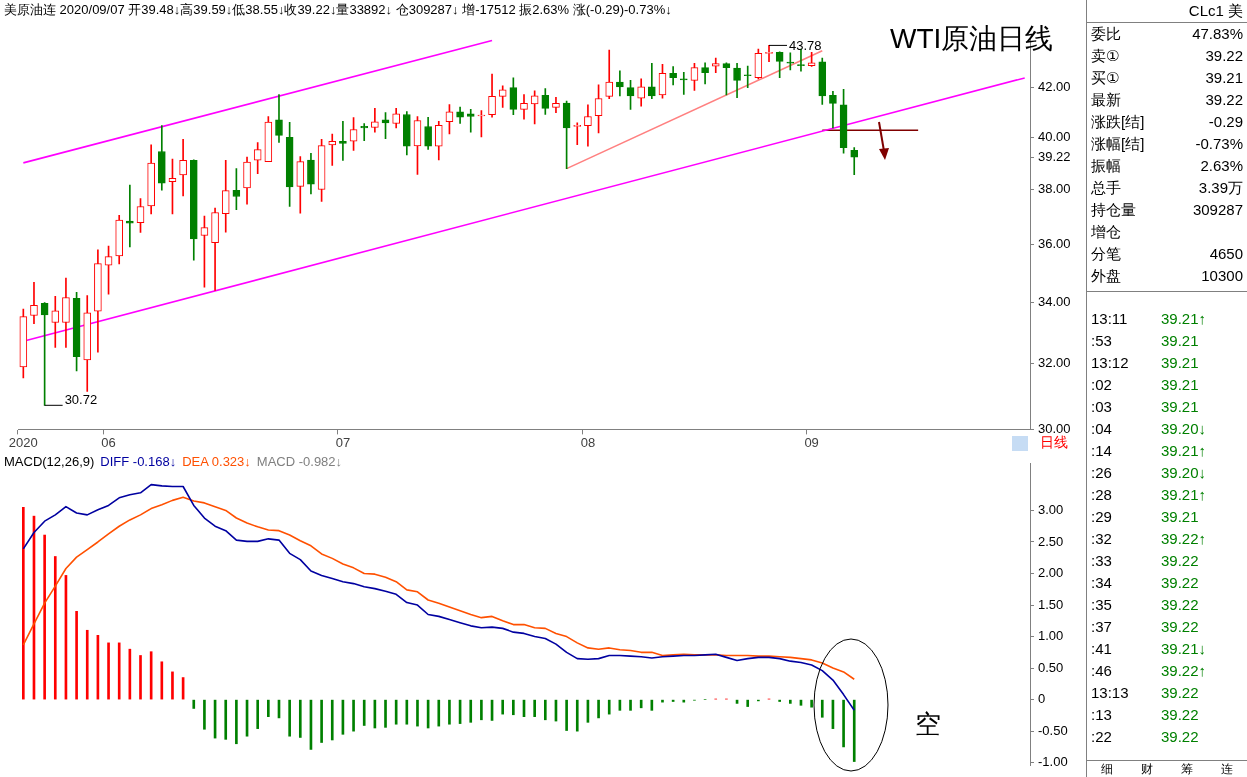 The image size is (1247, 777). What do you see at coordinates (1217, 209) in the screenshot?
I see `text: 309287` at bounding box center [1217, 209].